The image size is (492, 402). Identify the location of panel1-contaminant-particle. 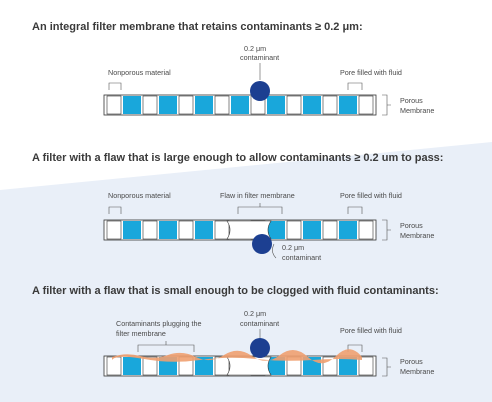
(260, 91).